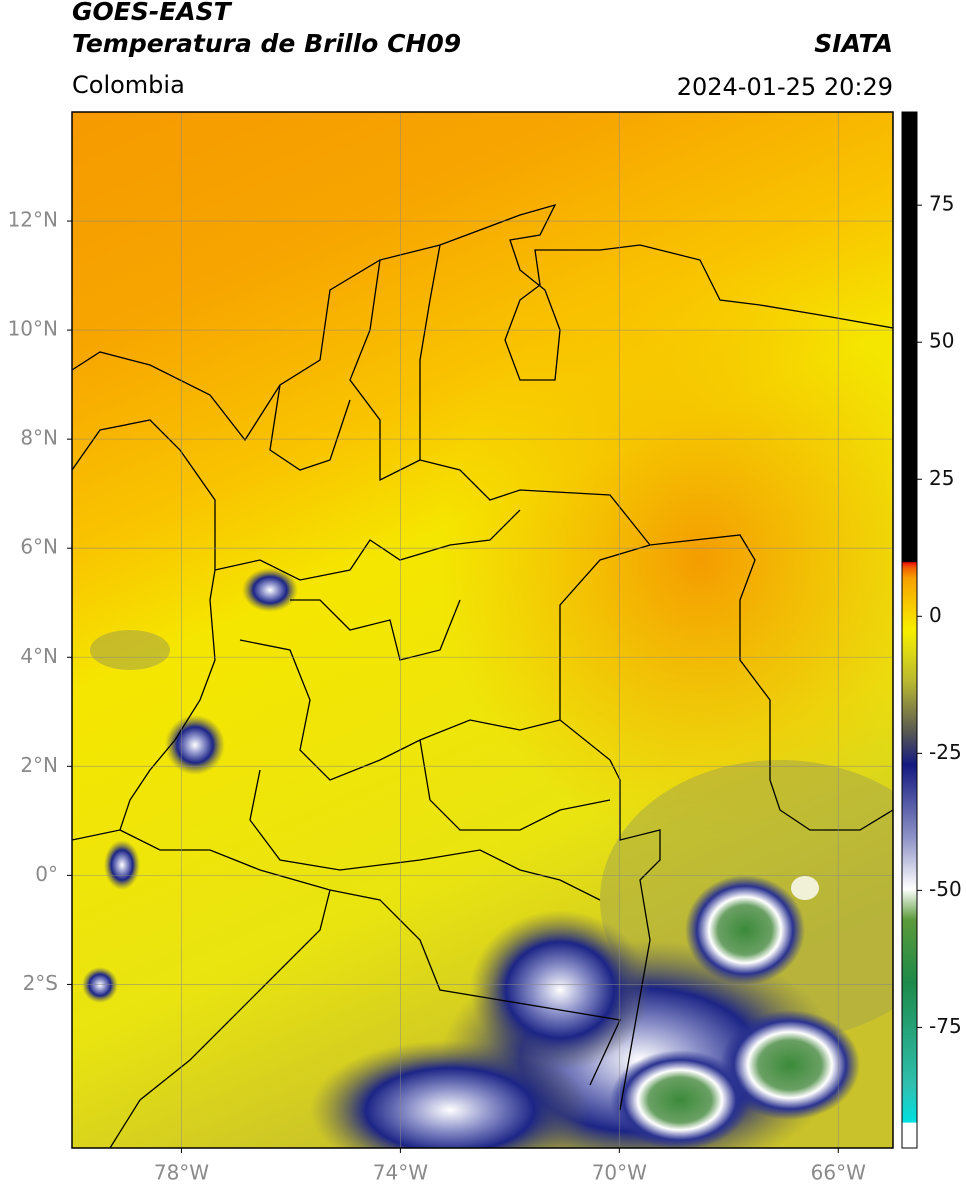 Image resolution: width=966 pixels, height=1194 pixels. What do you see at coordinates (39, 547) in the screenshot?
I see `y-tick-label: 6°N` at bounding box center [39, 547].